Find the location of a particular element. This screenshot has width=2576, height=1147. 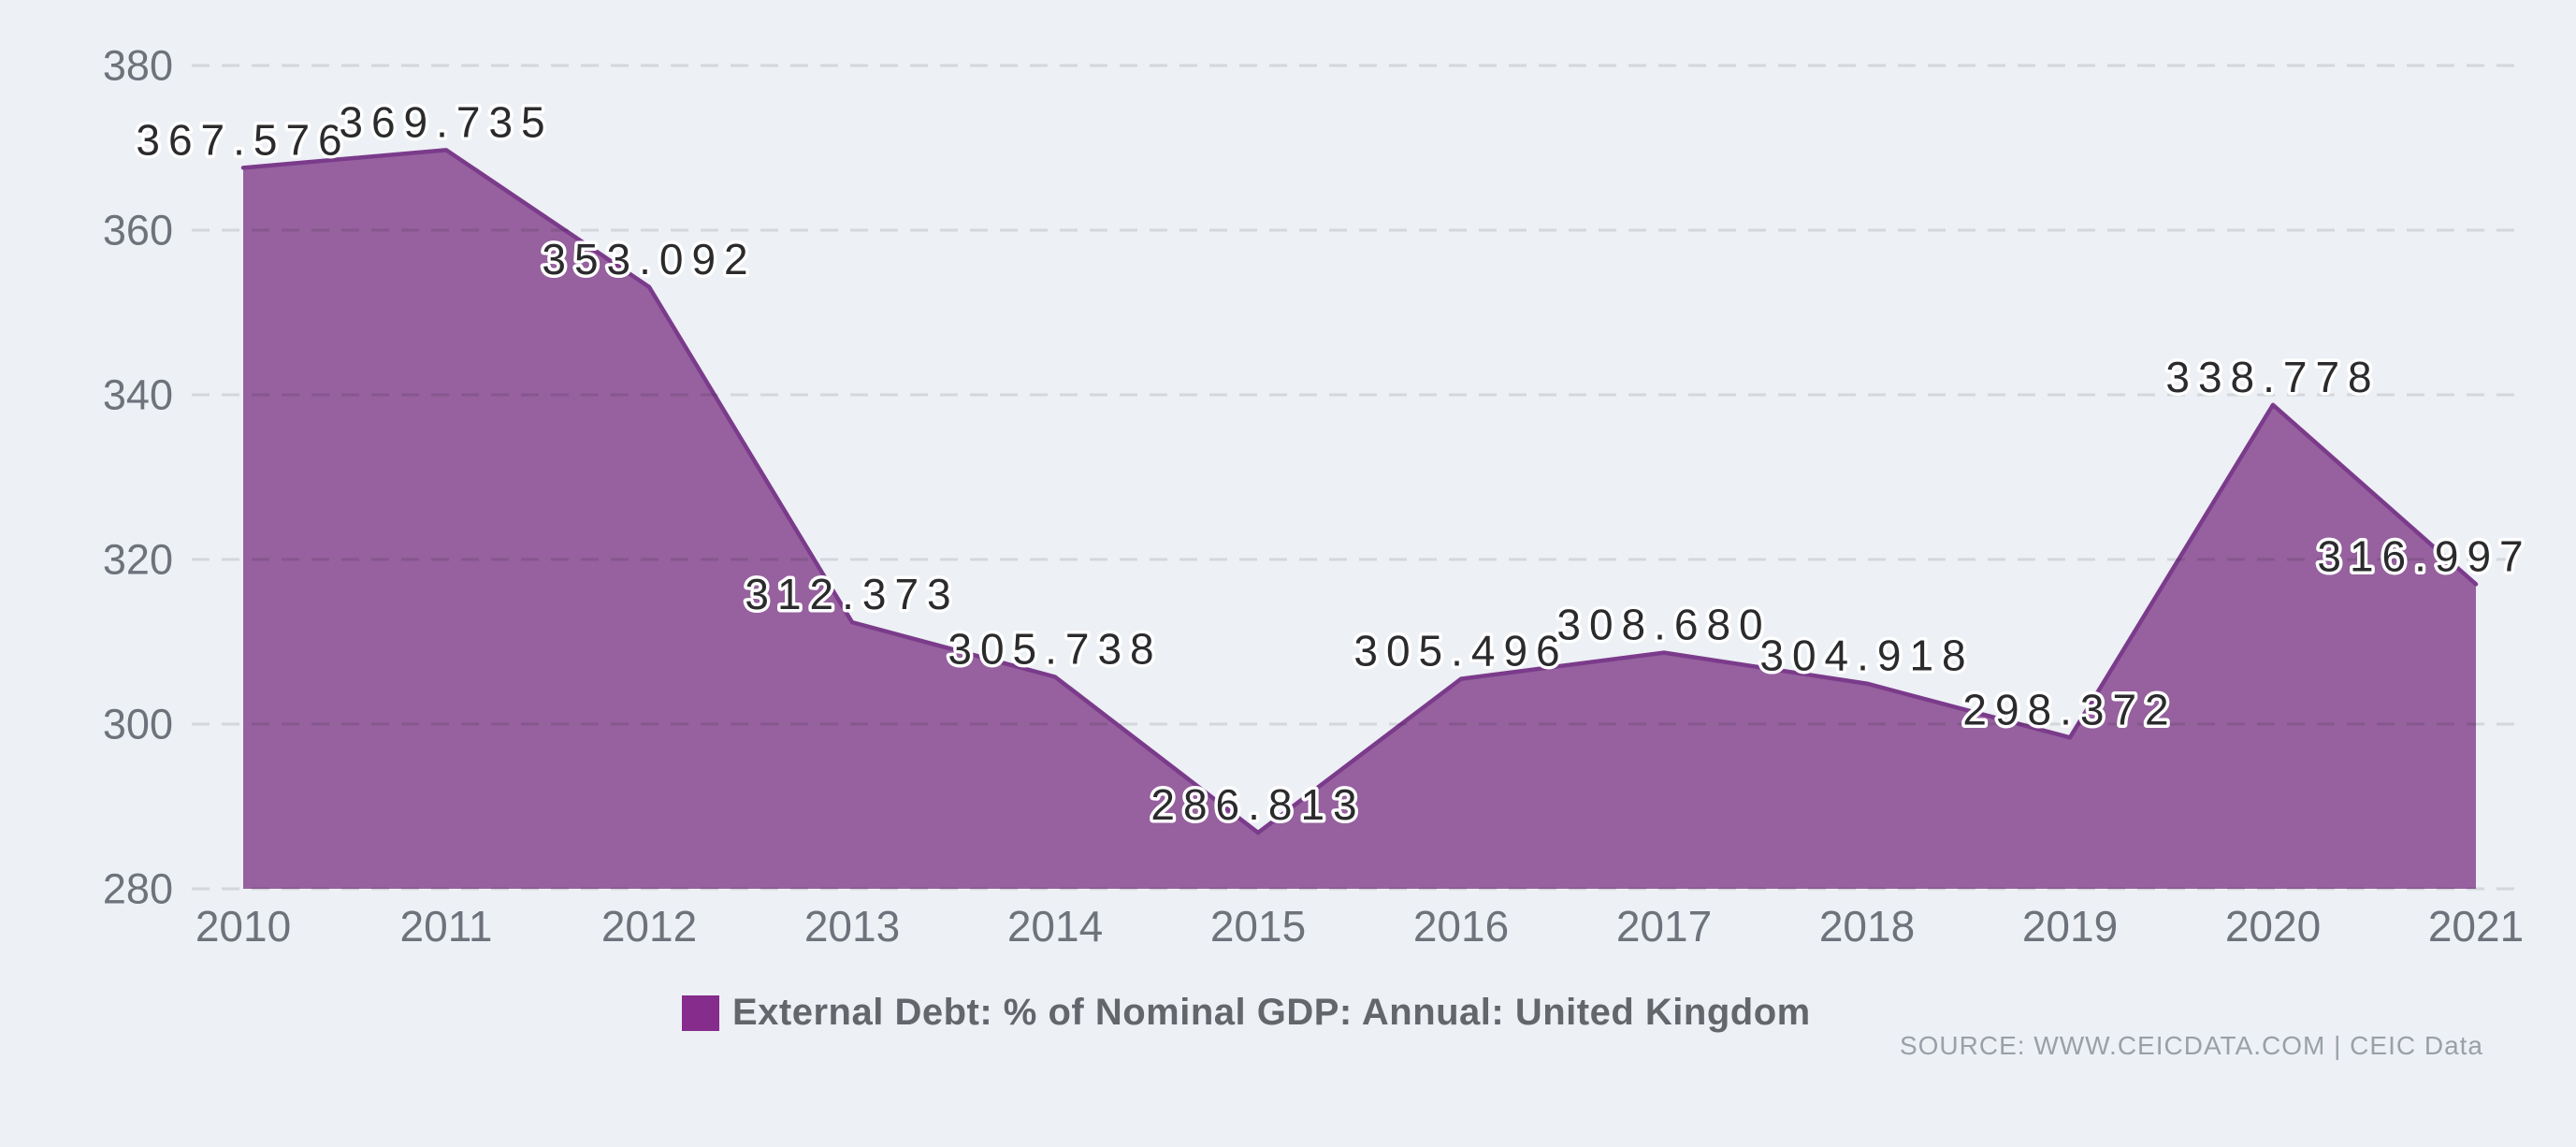

x-tick-label: 2016 is located at coordinates (1461, 926).